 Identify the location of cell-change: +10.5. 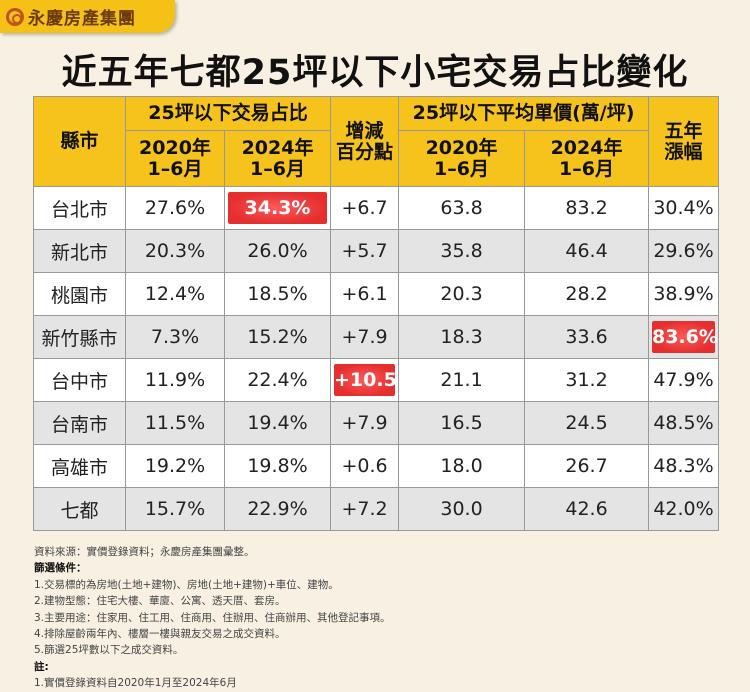
(365, 380).